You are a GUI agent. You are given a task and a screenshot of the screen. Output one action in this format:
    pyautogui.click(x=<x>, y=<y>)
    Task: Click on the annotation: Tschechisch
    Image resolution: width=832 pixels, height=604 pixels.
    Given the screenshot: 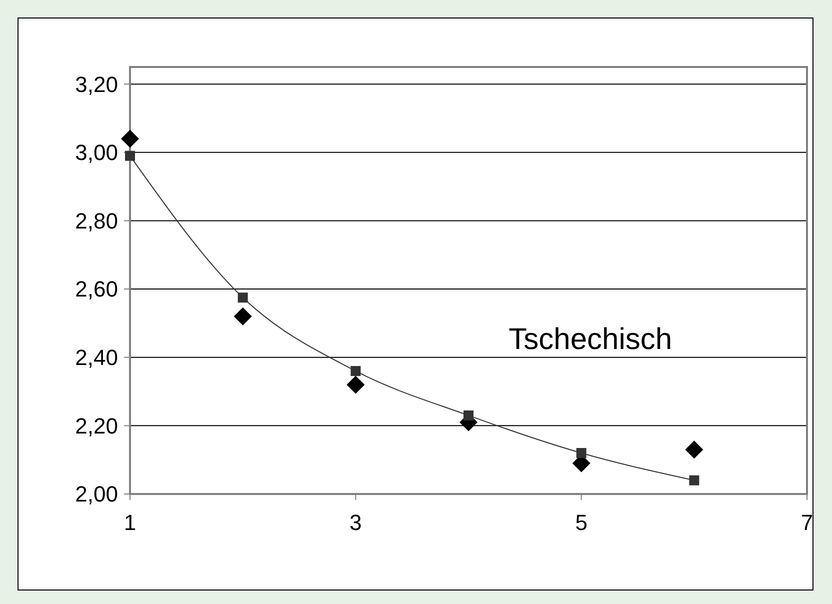 What is the action you would take?
    pyautogui.click(x=590, y=339)
    